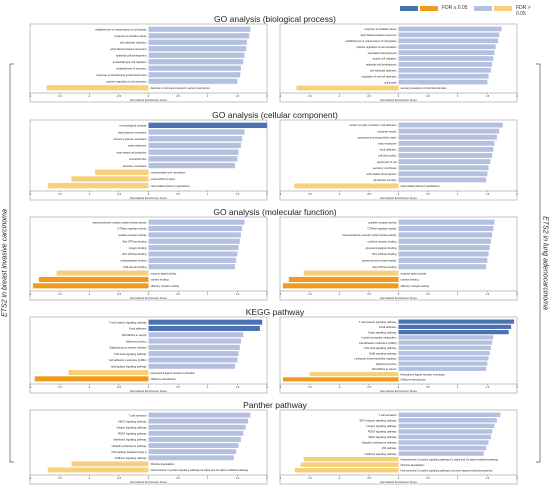 The image size is (550, 498). Describe the element at coordinates (138, 248) in the screenshot. I see `bar-category-label: integrin binding` at that location.